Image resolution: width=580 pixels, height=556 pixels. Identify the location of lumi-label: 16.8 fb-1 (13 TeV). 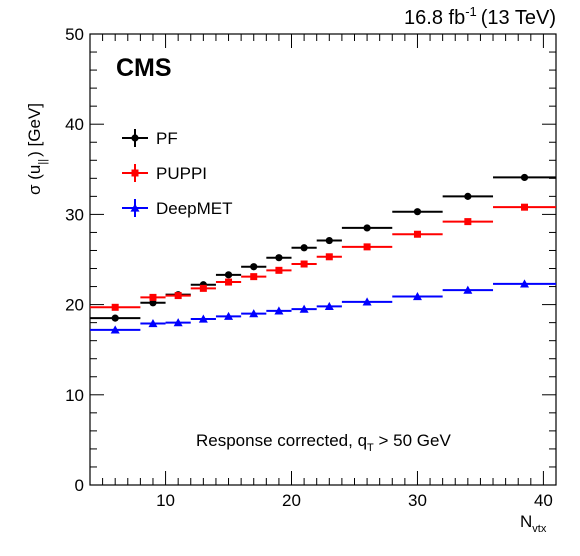
(480, 16).